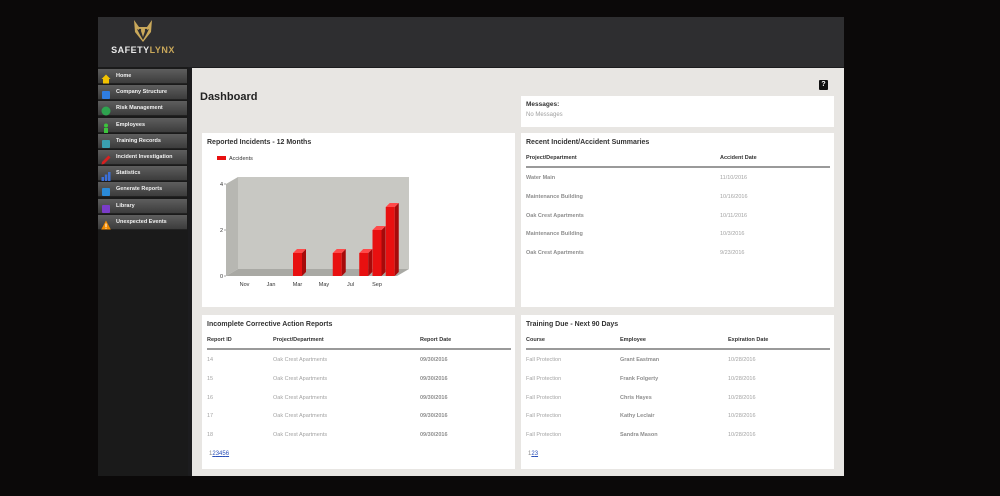 The height and width of the screenshot is (496, 1000). Describe the element at coordinates (229, 97) in the screenshot. I see `page-title: Dashboard` at that location.